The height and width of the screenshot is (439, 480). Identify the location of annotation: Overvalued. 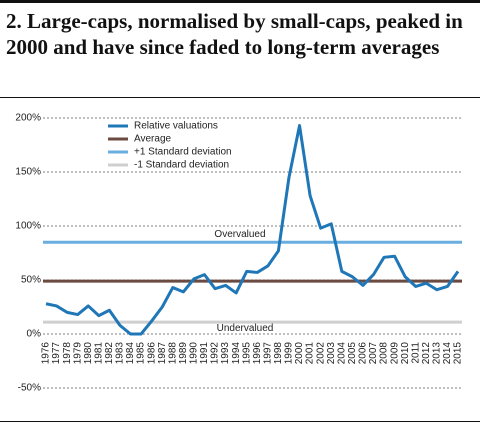
(239, 234).